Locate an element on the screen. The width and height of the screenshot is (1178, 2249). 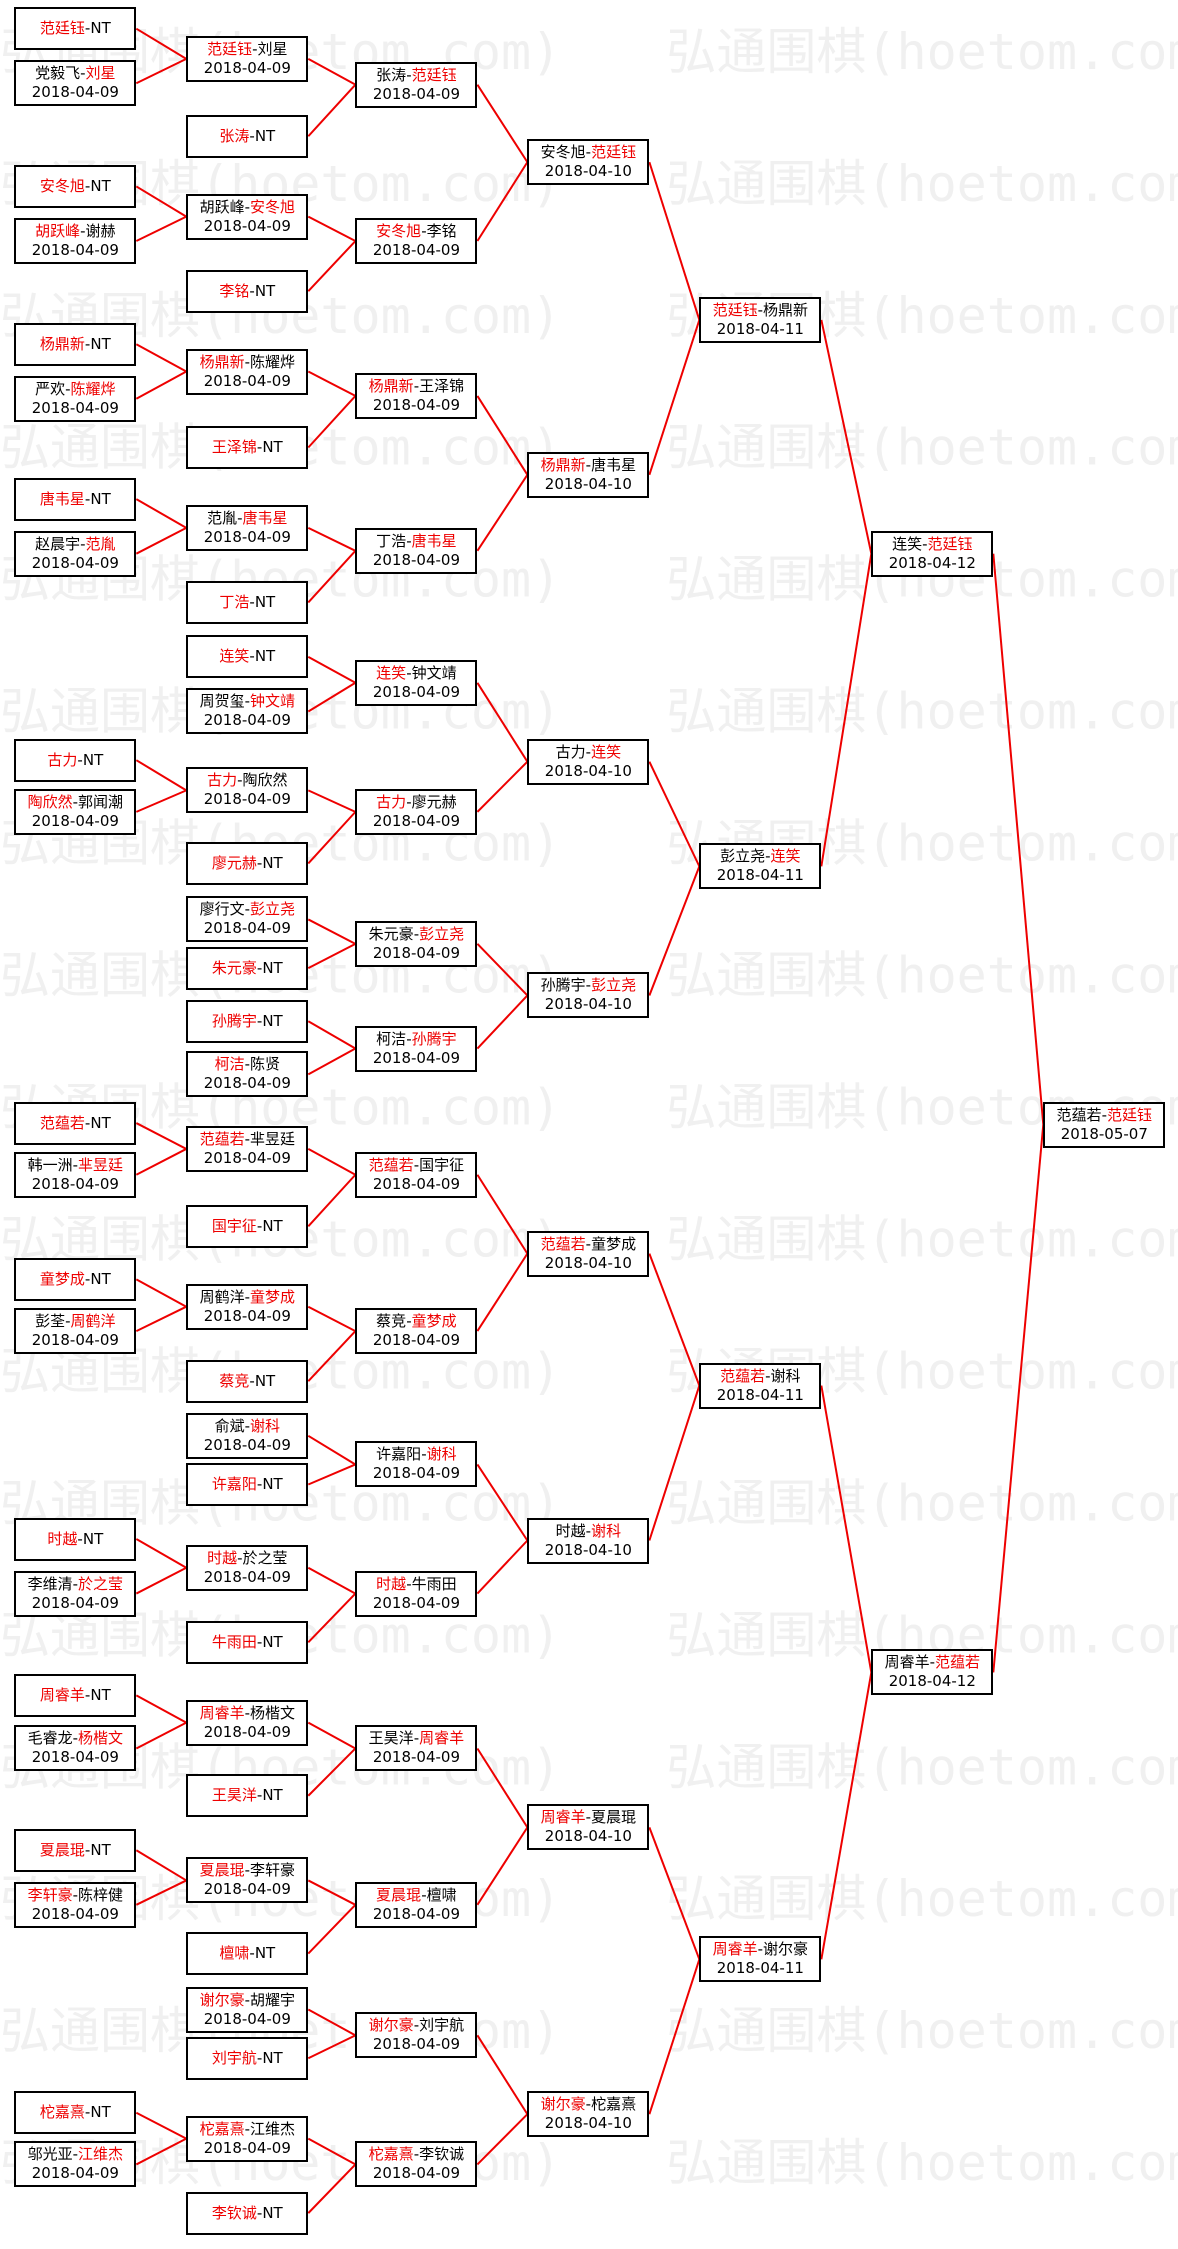
player-name: 范蕴若 is located at coordinates (955, 1662).